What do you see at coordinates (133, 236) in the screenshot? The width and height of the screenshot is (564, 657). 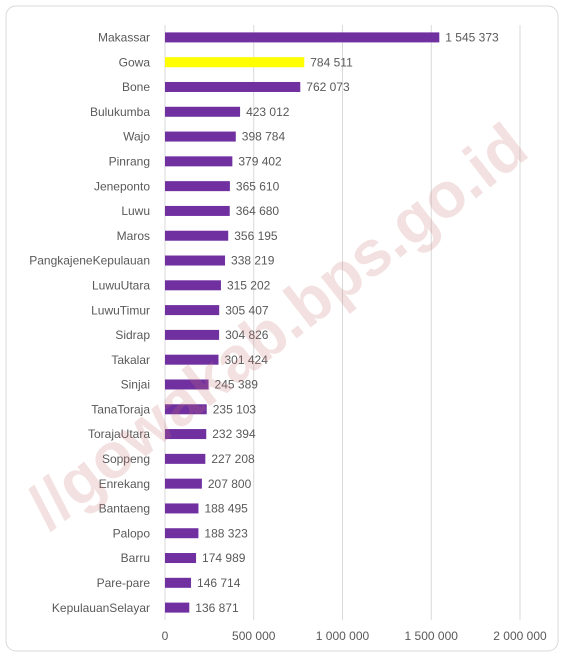 I see `y-tick-label: Maros` at bounding box center [133, 236].